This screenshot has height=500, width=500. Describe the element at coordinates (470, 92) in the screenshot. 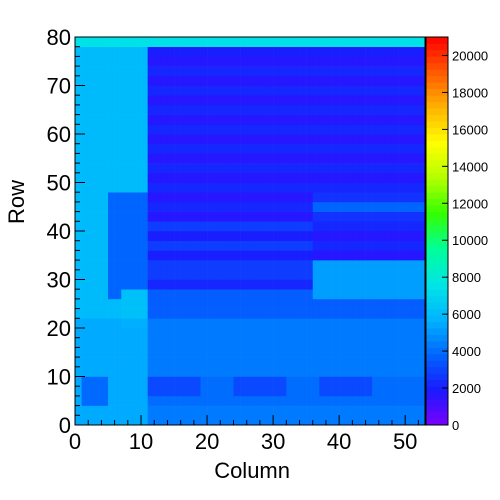

I see `color-tick-label: 18000` at that location.